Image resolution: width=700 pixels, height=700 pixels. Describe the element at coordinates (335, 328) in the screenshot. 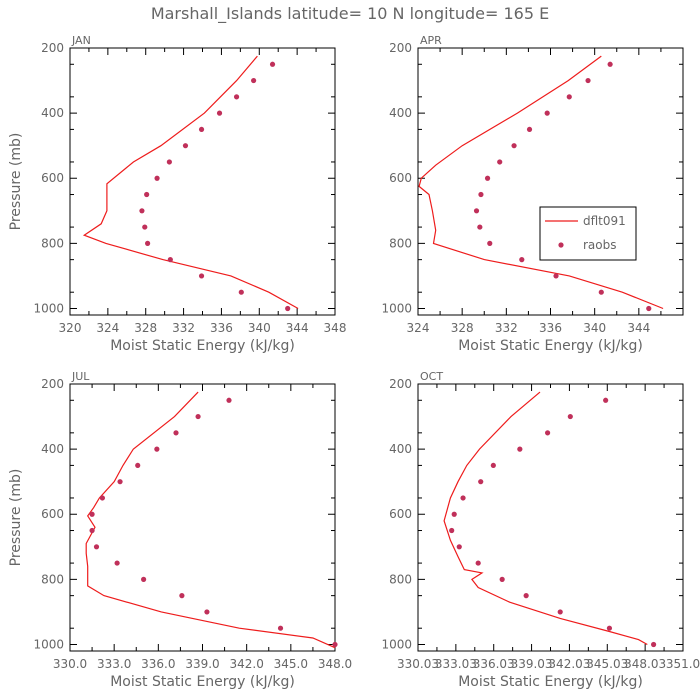

I see `x-tick-label: 348` at that location.